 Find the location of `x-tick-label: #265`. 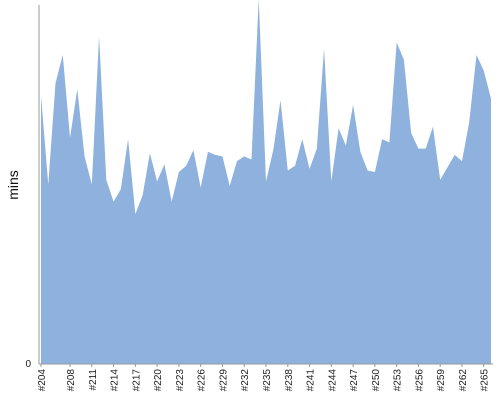

x-tick-label: #265 is located at coordinates (485, 380).